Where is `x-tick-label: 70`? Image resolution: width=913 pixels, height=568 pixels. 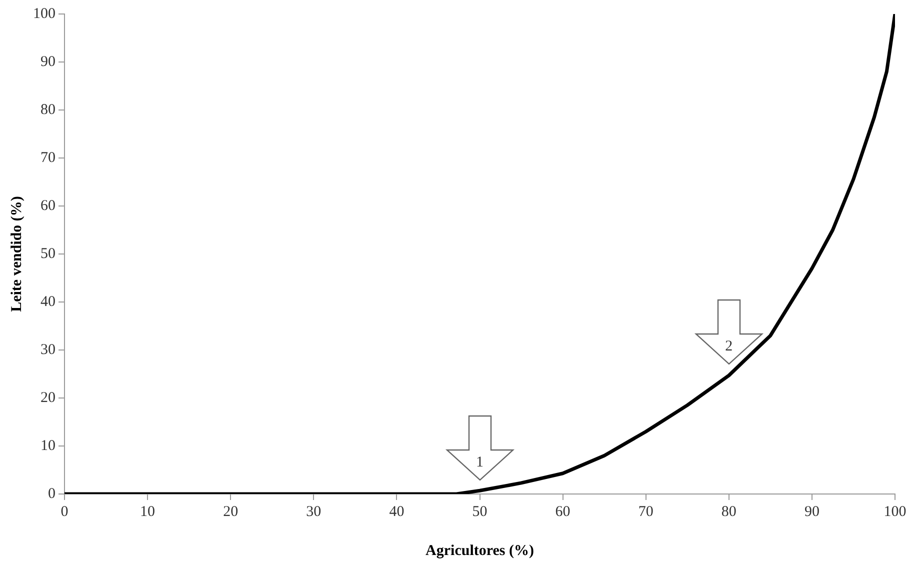
x-tick-label: 70 is located at coordinates (646, 512).